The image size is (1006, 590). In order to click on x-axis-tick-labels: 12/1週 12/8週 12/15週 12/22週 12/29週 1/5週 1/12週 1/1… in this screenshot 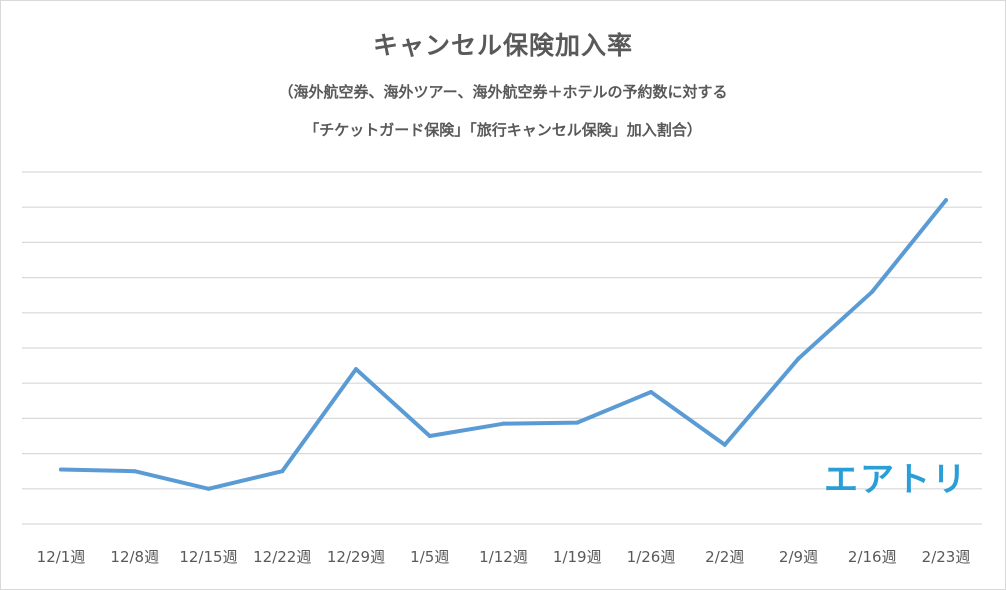, I will do `click(504, 557)`.